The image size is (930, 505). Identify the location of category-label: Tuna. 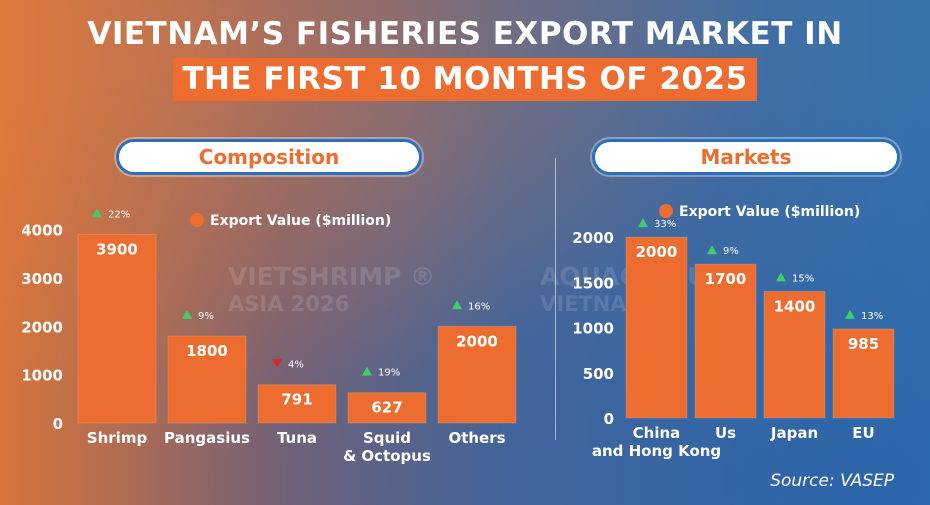
(297, 438).